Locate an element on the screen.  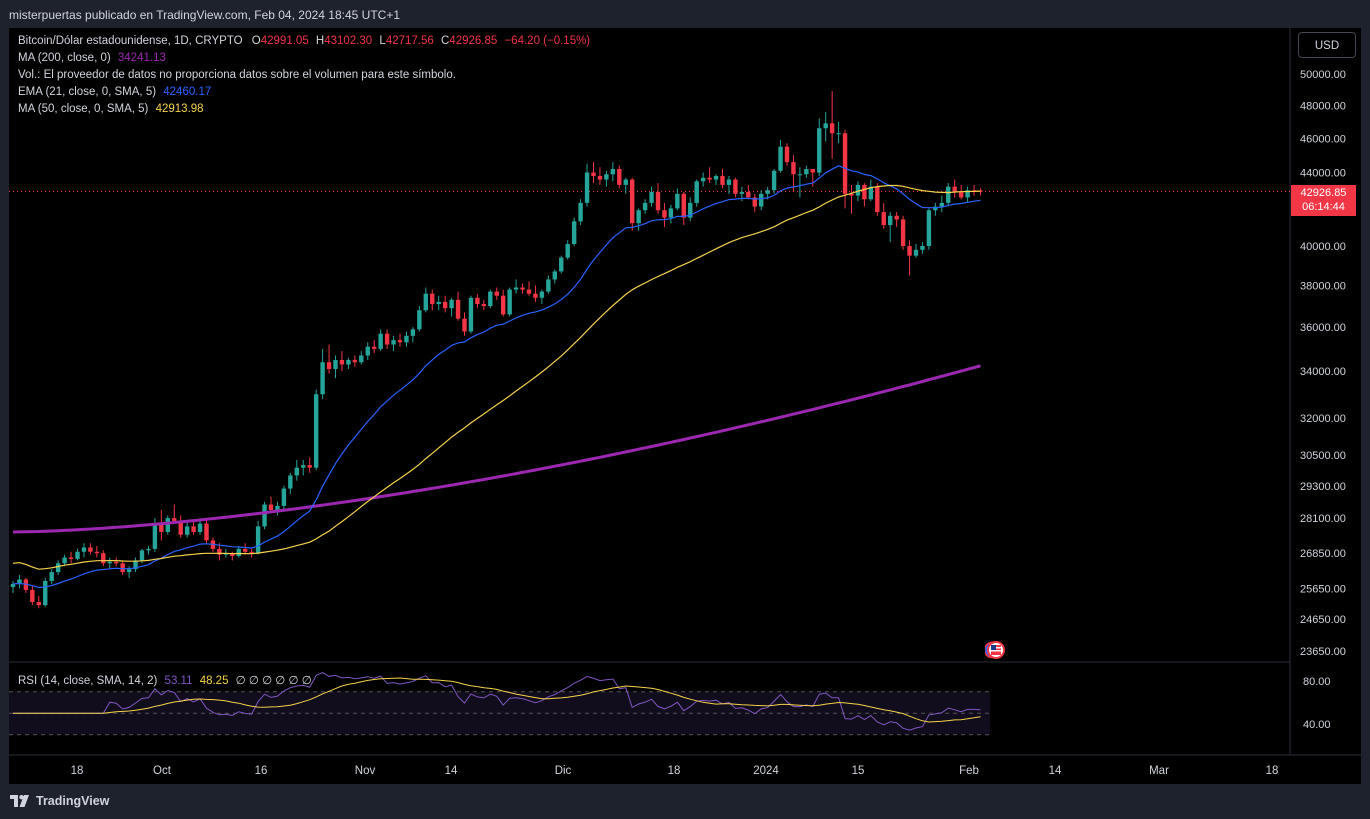
ma200-legend: MA (200, close, 0) 34241.13 is located at coordinates (92, 58).